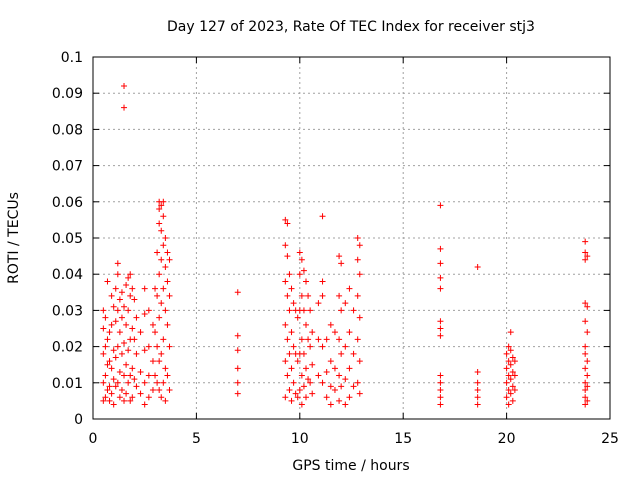  Describe the element at coordinates (67, 239) in the screenshot. I see `y-tick-label: 0.05` at that location.